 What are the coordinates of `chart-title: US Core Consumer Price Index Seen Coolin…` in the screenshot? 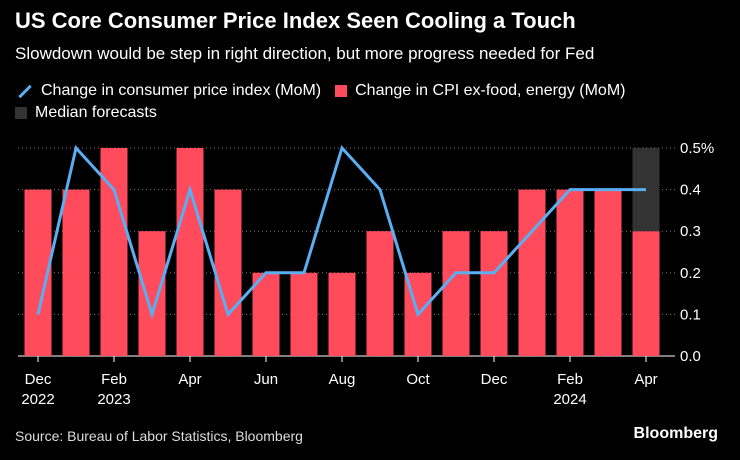 It's located at (295, 20).